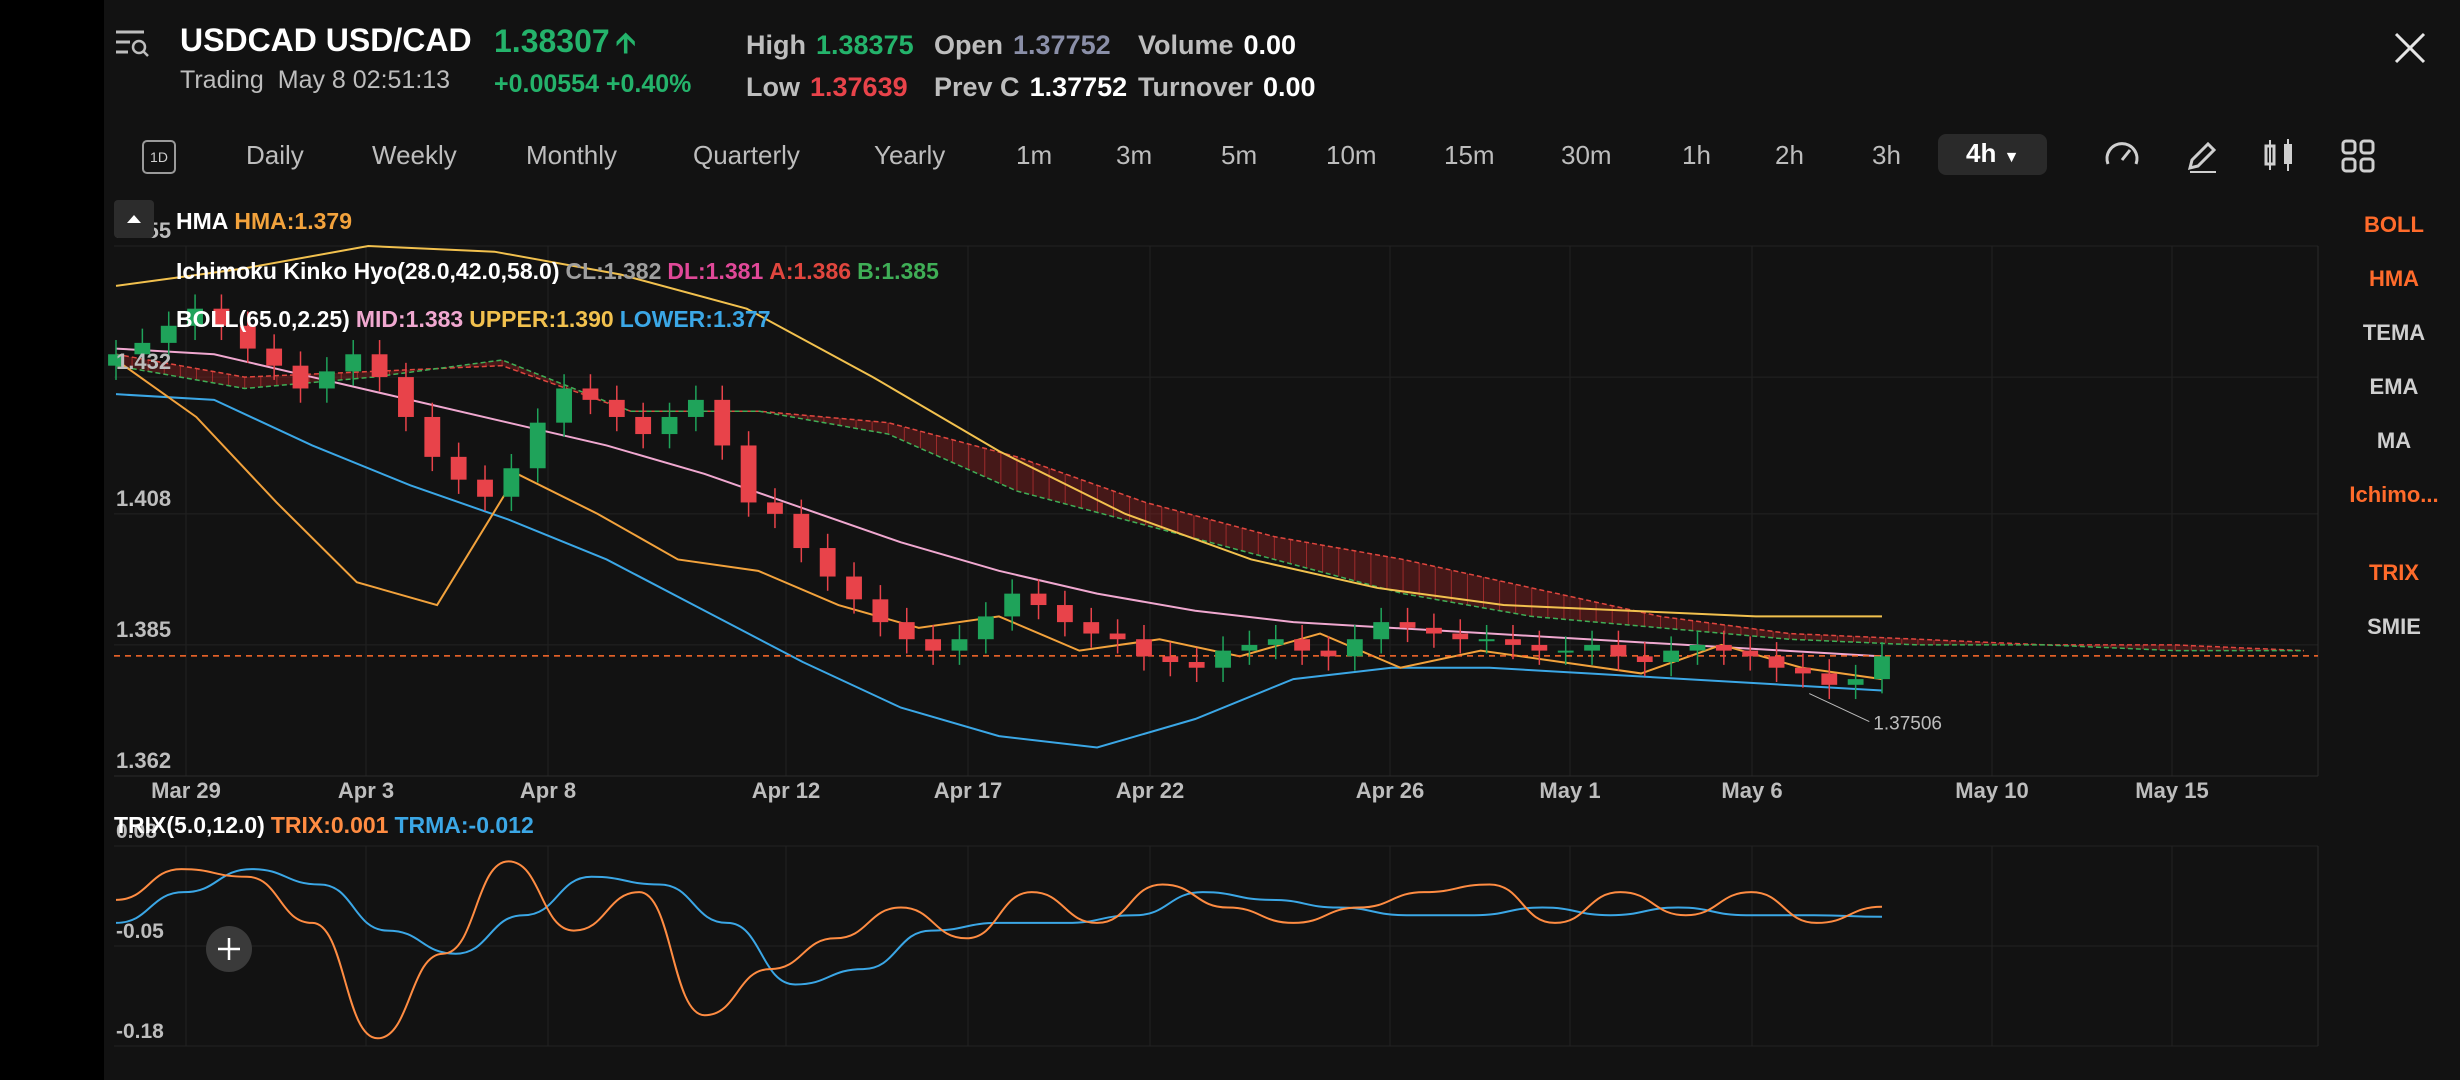  Describe the element at coordinates (143, 760) in the screenshot. I see `y-tick-label: 1.362` at that location.